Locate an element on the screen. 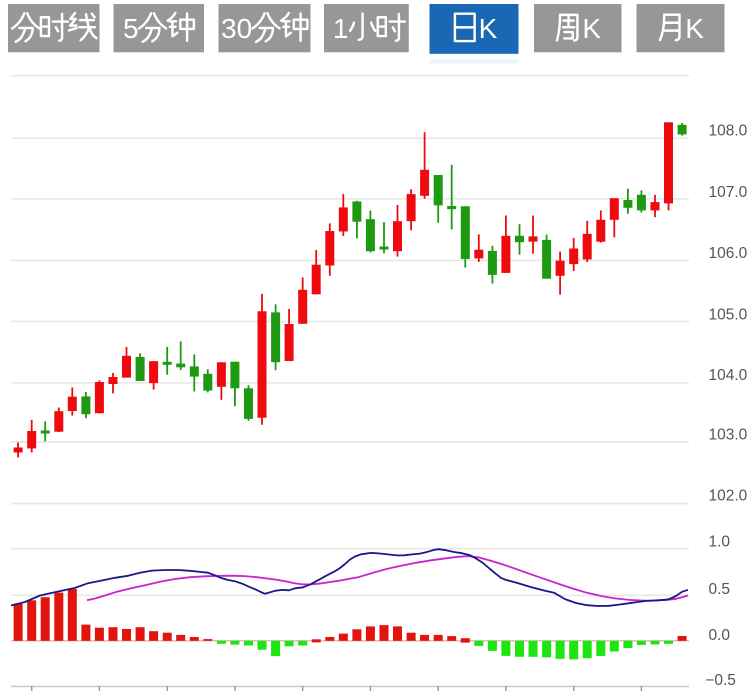 The image size is (754, 691). svg-text: 1 is located at coordinates (341, 28).